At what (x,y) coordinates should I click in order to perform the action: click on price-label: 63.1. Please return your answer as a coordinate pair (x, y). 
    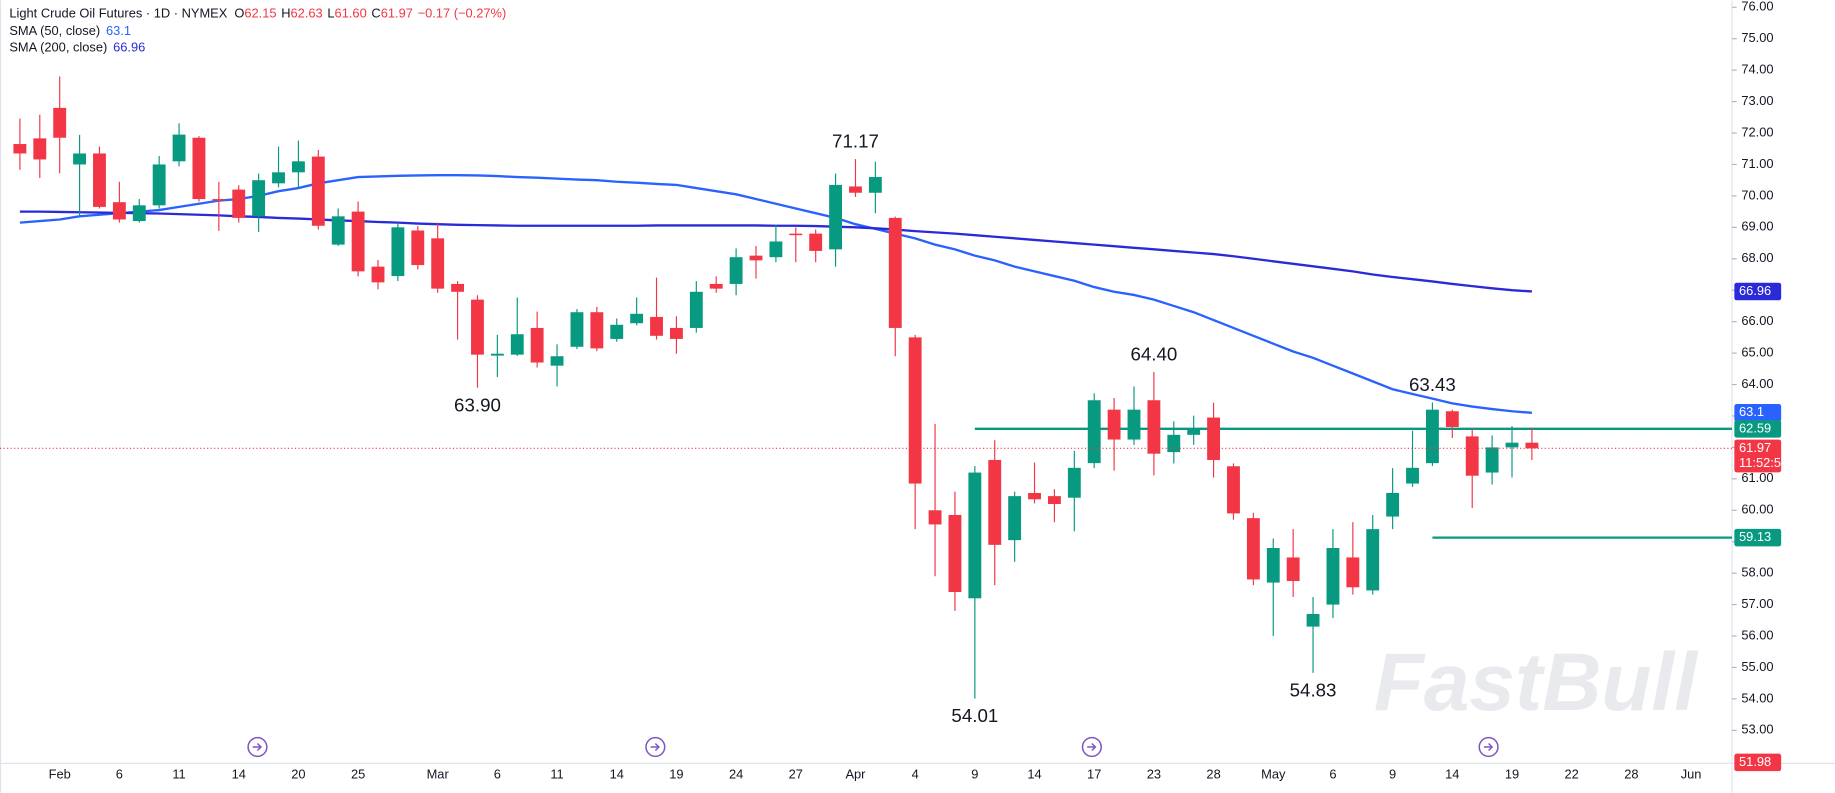
    Looking at the image, I should click on (1751, 411).